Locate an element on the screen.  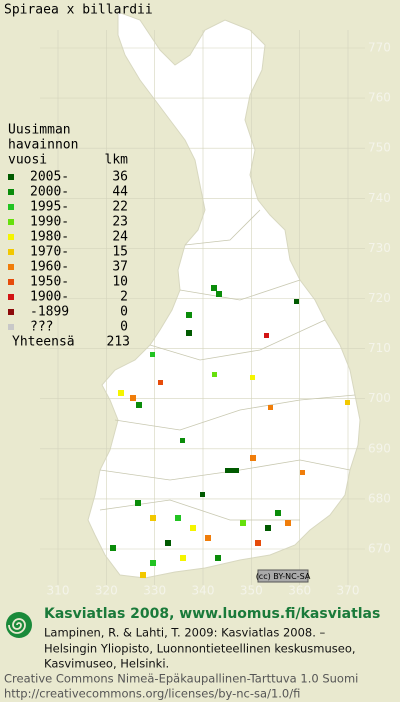
legend-label: 1970- is located at coordinates (49, 252).